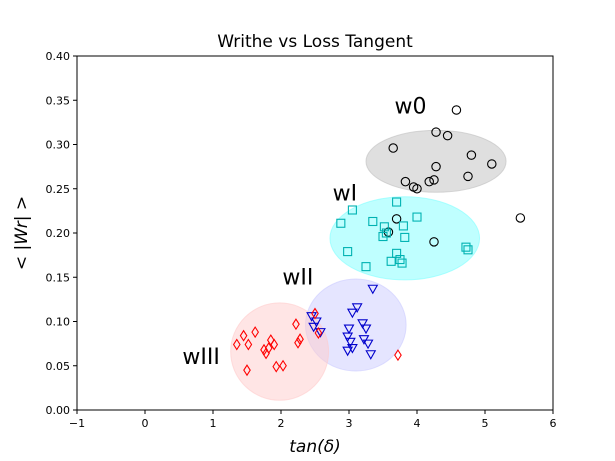 This screenshot has height=461, width=615. I want to click on ellipse-wi, so click(405, 238).